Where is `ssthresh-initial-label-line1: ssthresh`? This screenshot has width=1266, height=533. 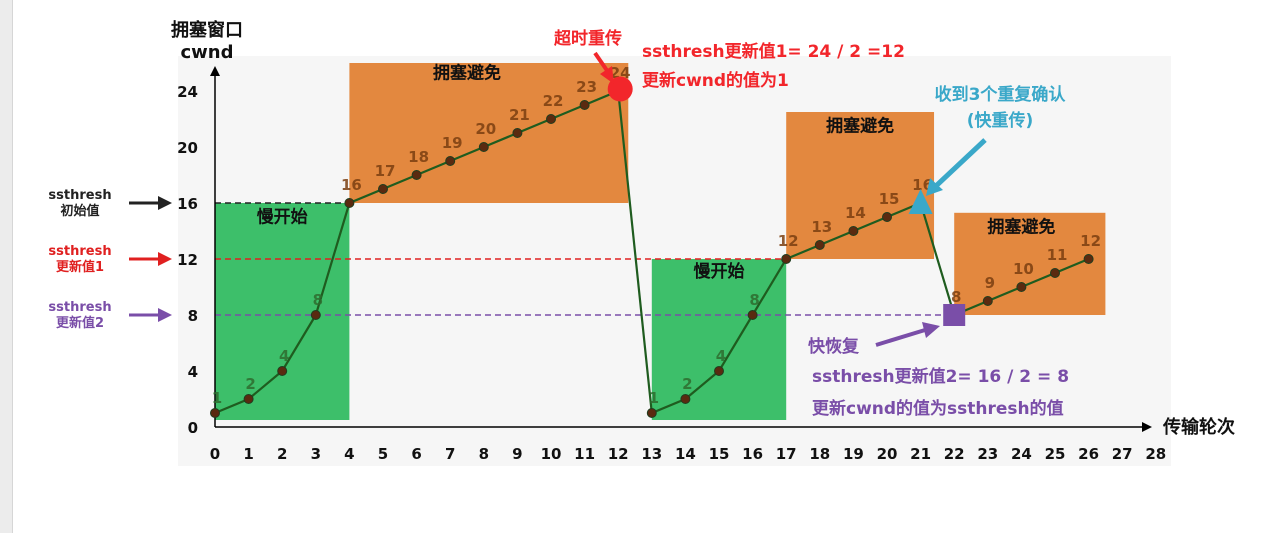 ssthresh-initial-label-line1: ssthresh is located at coordinates (79, 195).